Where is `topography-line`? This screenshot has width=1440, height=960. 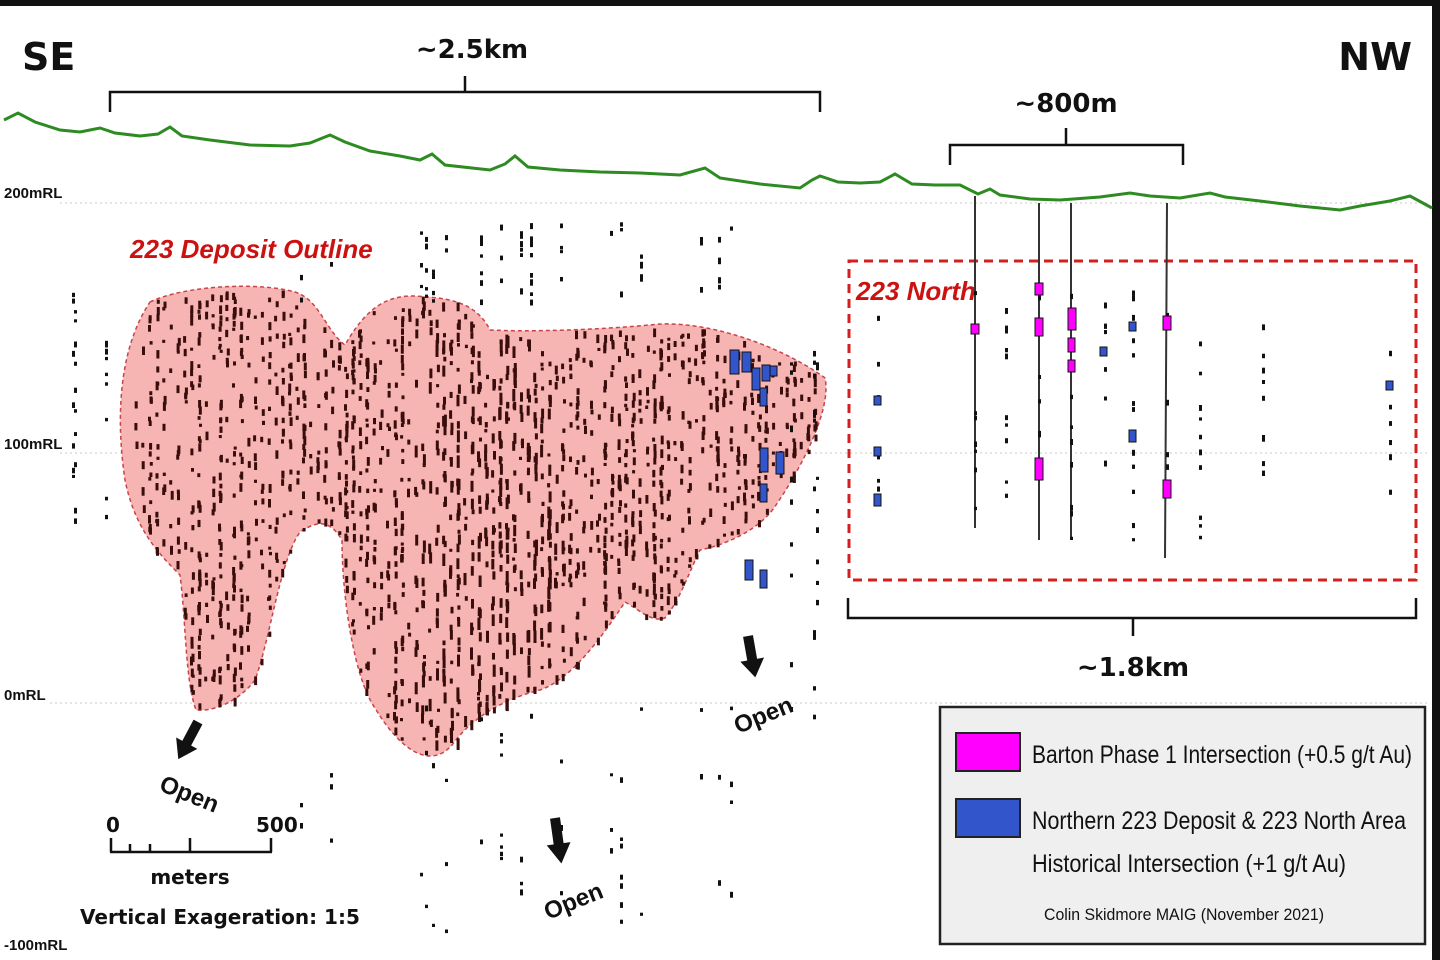
topography-line is located at coordinates (718, 161).